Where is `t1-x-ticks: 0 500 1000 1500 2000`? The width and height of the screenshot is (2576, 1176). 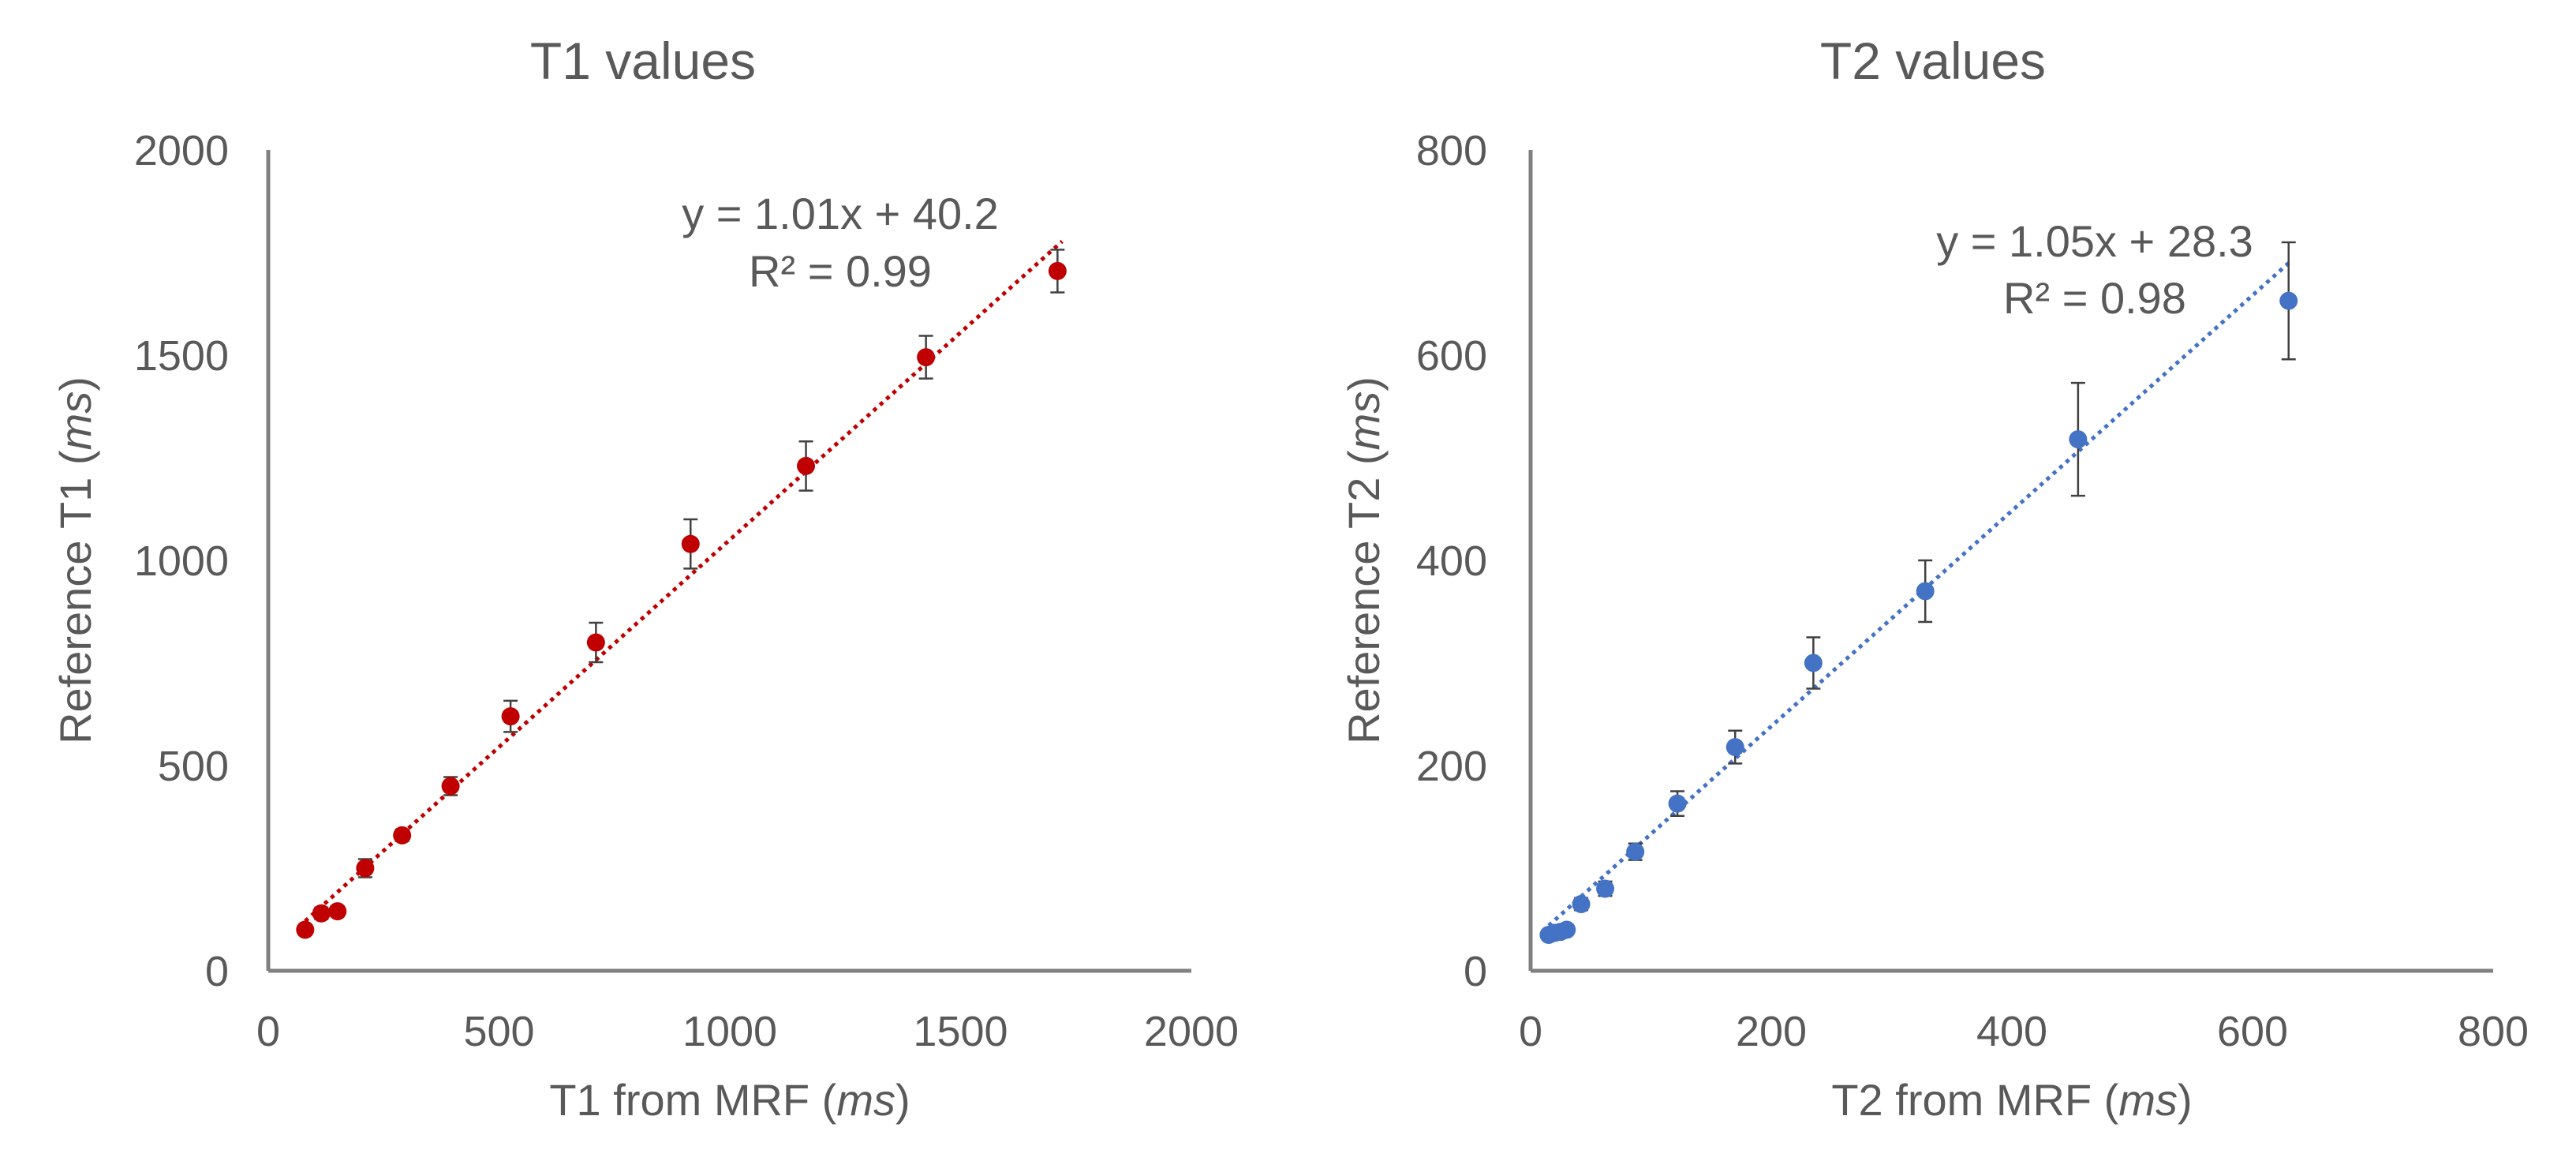
t1-x-ticks: 0 500 1000 1500 2000 is located at coordinates (747, 1031).